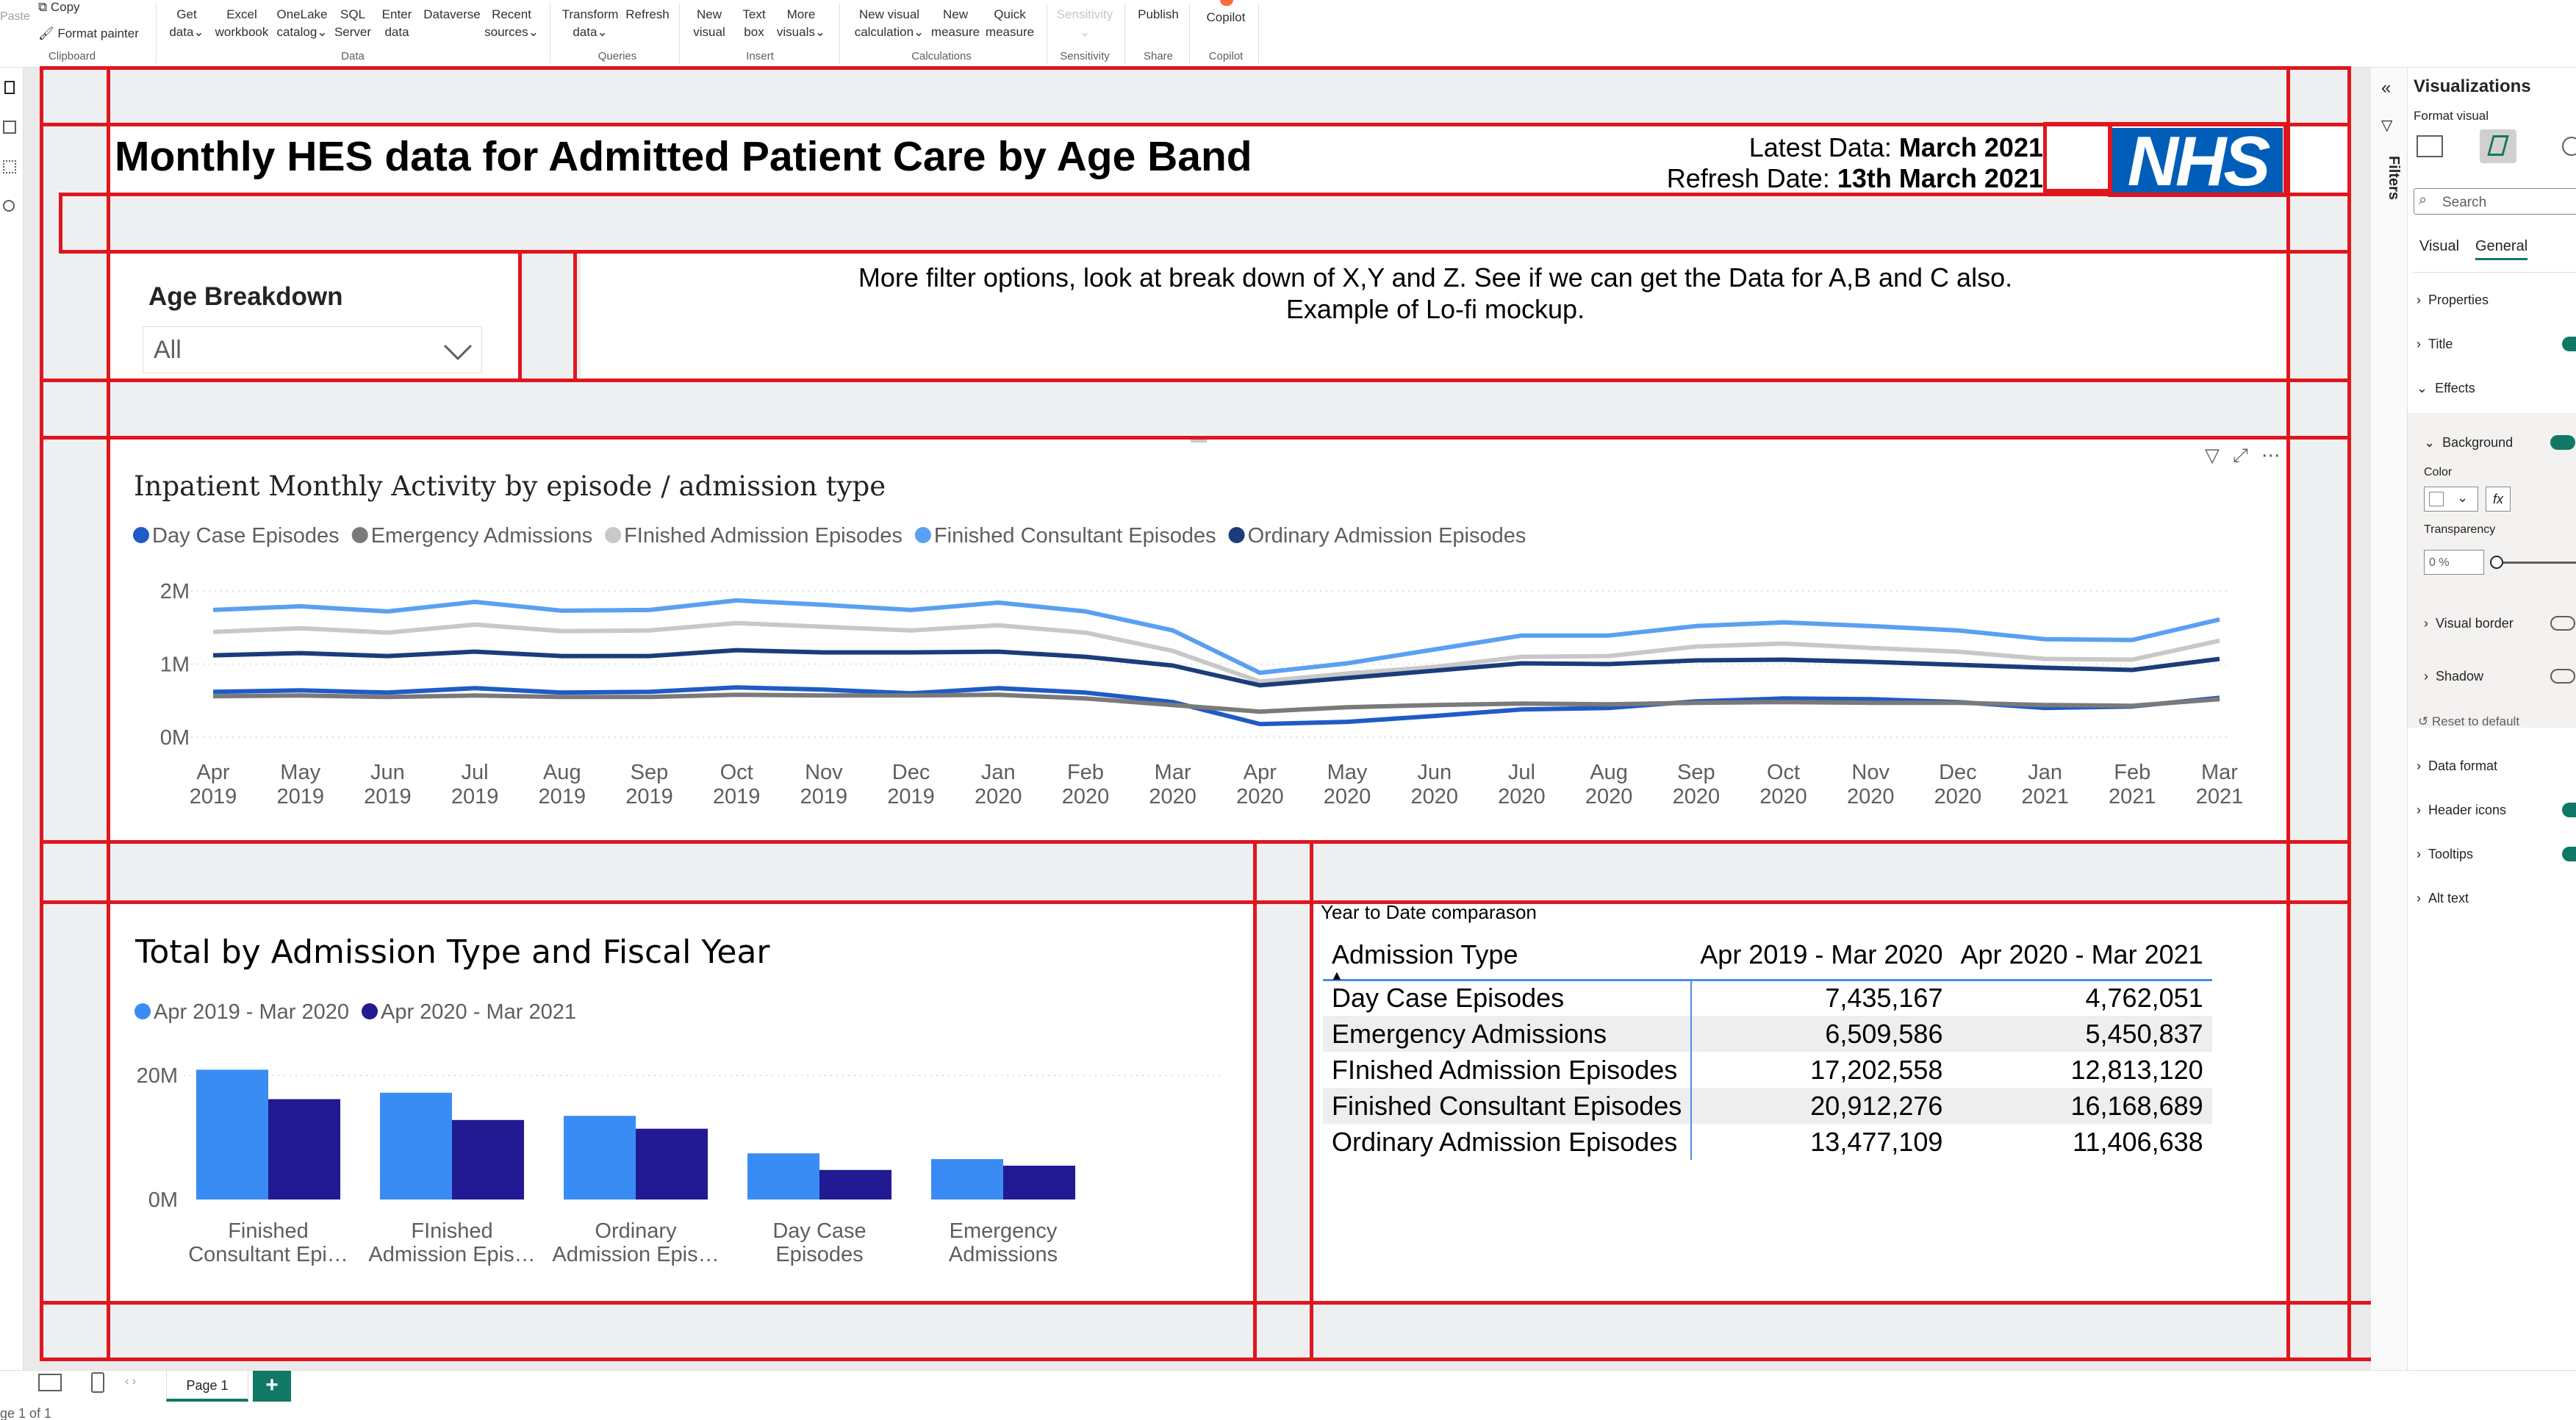  Describe the element at coordinates (9, 206) in the screenshot. I see `dax-query-view-icon` at that location.